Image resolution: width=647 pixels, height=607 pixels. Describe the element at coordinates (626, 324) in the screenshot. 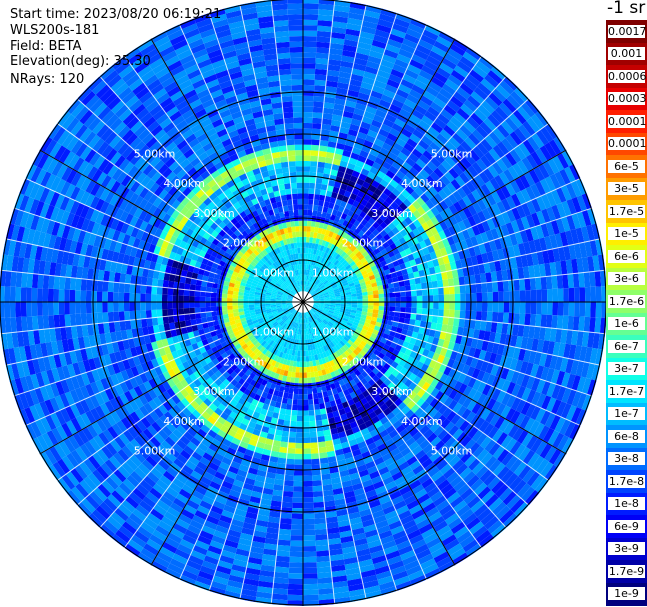

I see `colorbar-tick-label: 1e-6` at that location.